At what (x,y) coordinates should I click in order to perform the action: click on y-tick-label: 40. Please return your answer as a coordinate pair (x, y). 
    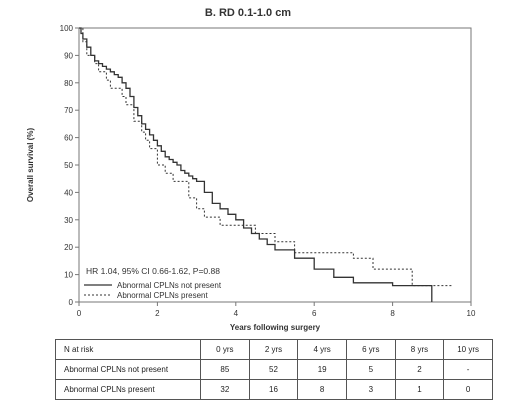
    Looking at the image, I should click on (68, 192).